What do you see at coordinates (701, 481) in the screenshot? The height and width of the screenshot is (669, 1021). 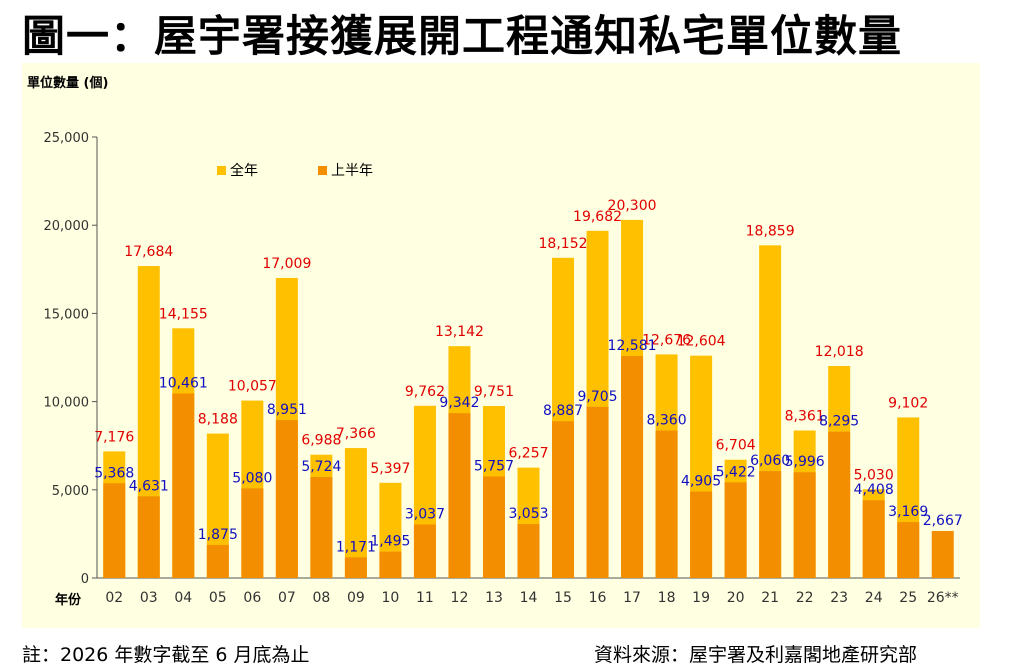 I see `data-label-first-half: 4,905` at bounding box center [701, 481].